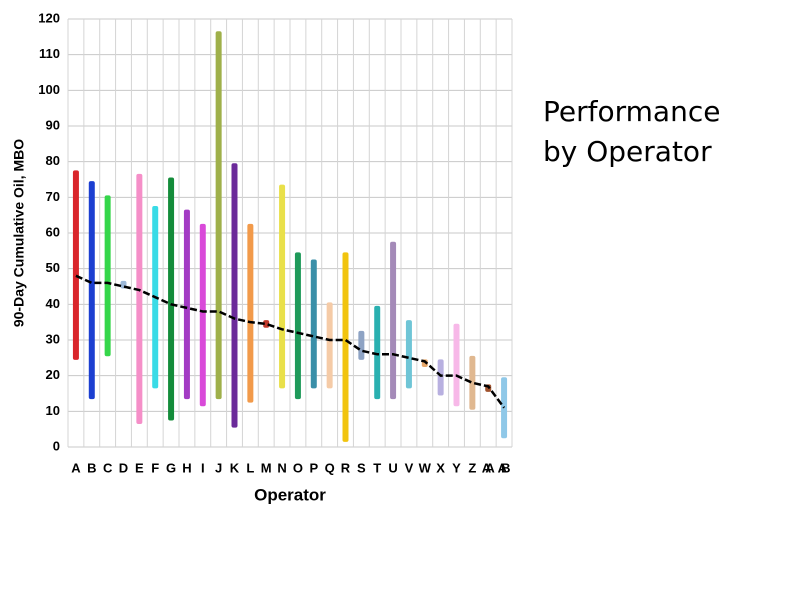 The width and height of the screenshot is (800, 600). Describe the element at coordinates (377, 467) in the screenshot. I see `x-tick-label: T` at that location.